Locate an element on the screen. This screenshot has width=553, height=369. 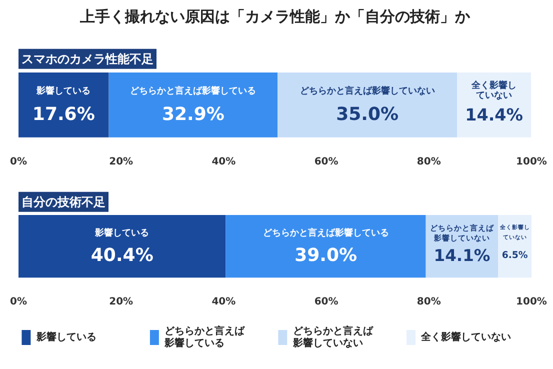
text: 0% is located at coordinates (18, 162).